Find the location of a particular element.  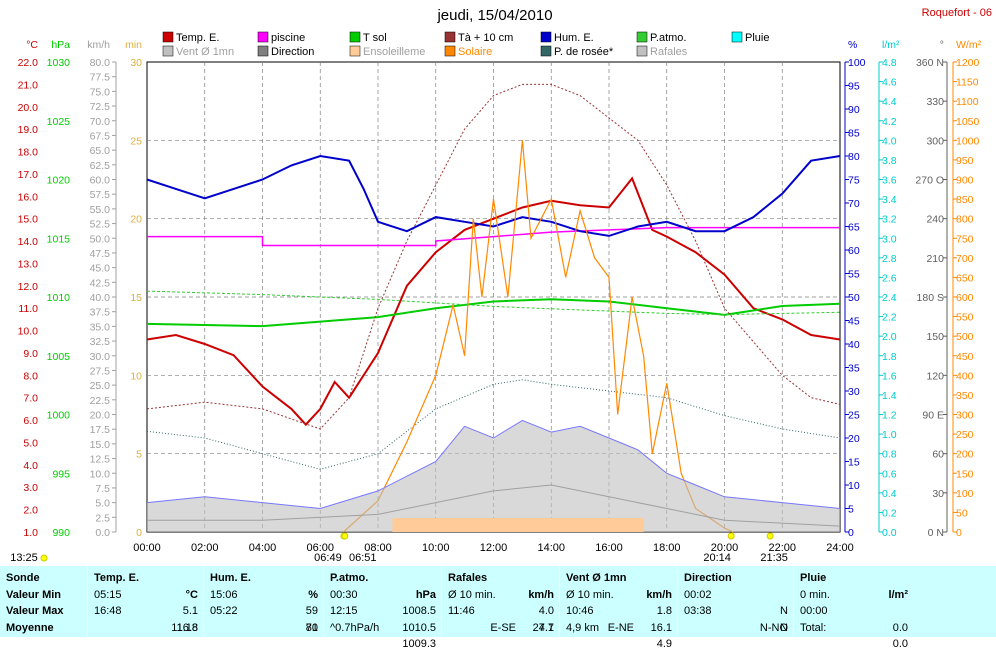

tick-label-solar_wm2: 1050 is located at coordinates (968, 122).